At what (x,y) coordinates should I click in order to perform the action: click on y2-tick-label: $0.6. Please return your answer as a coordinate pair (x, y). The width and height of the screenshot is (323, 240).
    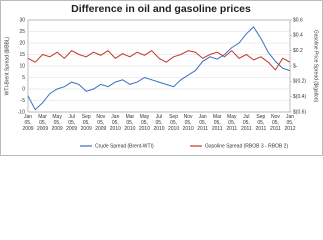
    Looking at the image, I should click on (298, 20).